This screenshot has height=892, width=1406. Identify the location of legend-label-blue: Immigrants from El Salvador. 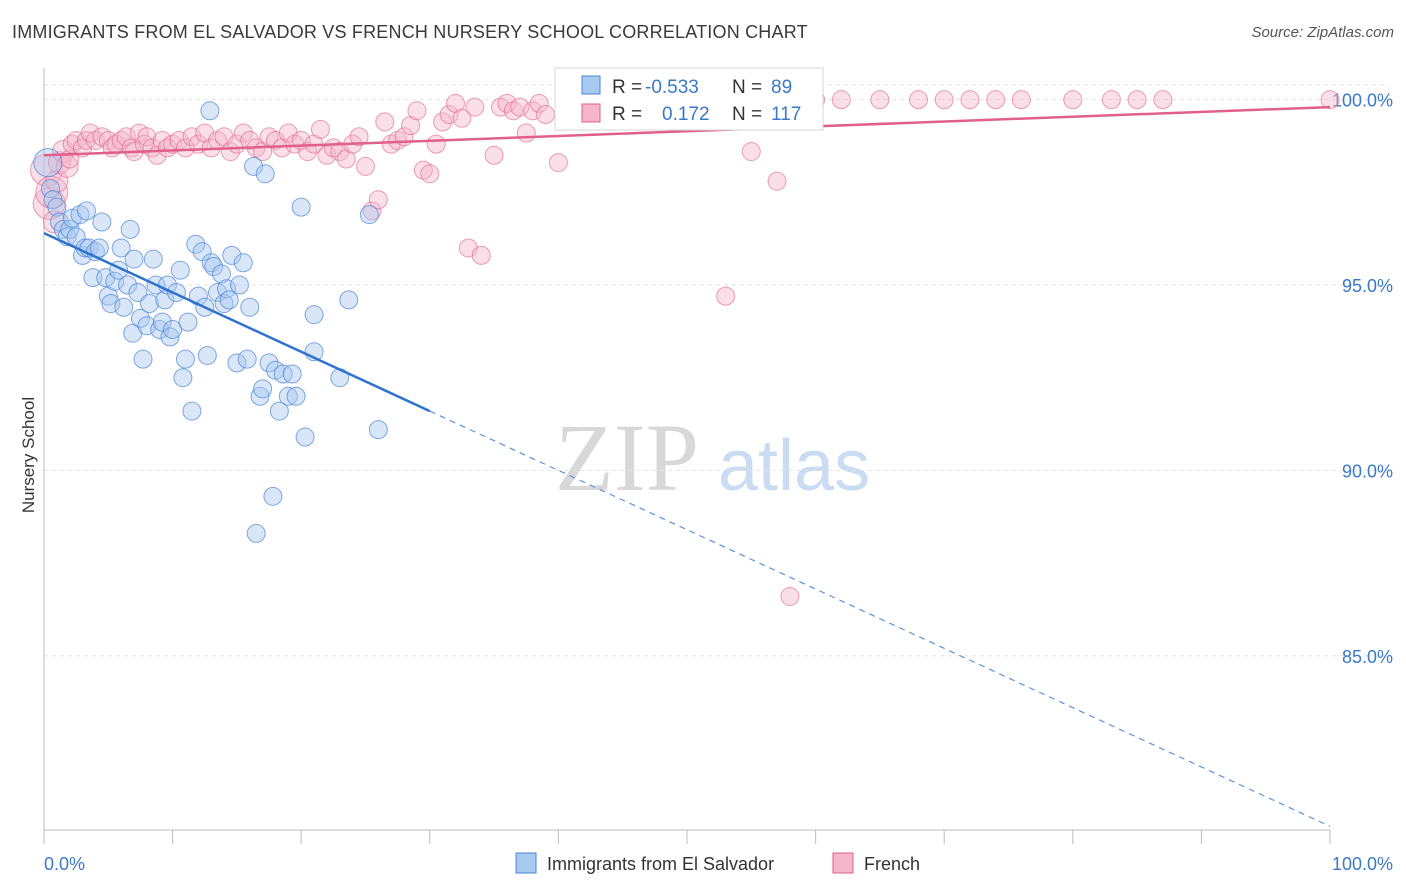
(660, 864).